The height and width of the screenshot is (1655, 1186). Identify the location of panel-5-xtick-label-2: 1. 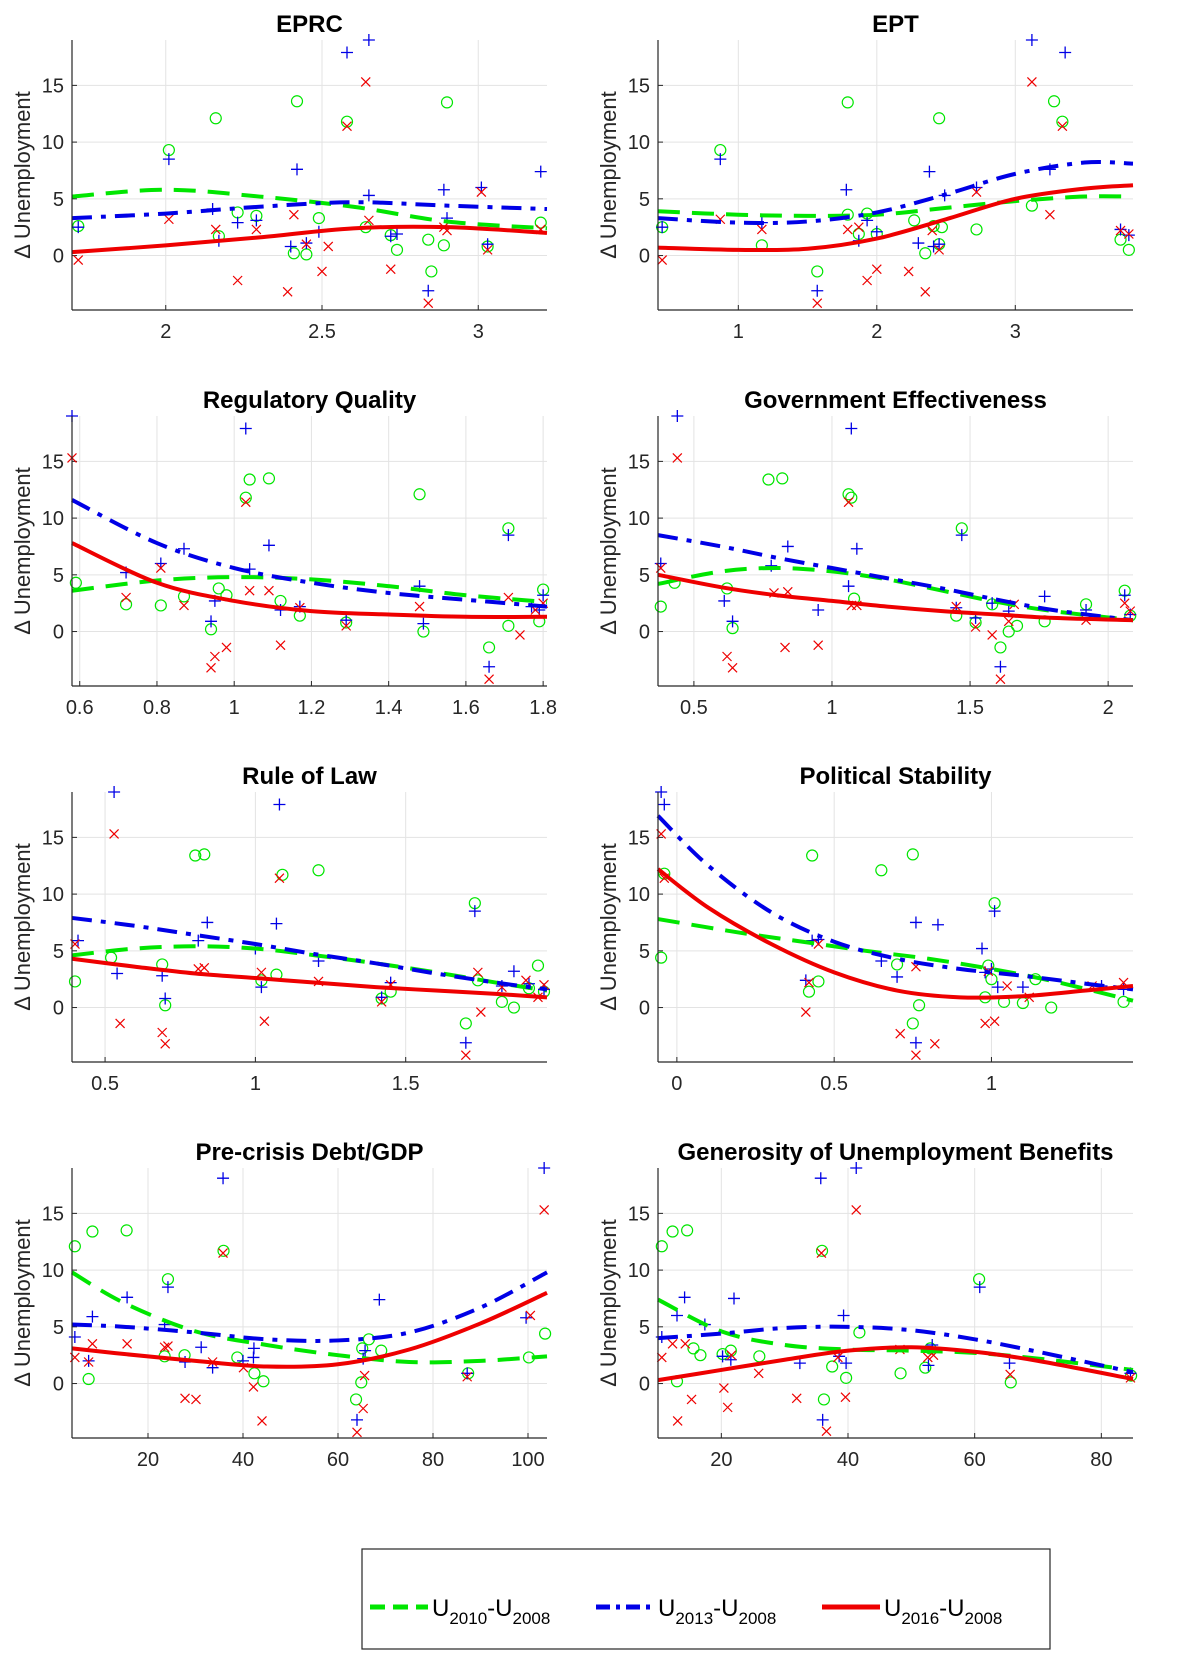
(991, 1084).